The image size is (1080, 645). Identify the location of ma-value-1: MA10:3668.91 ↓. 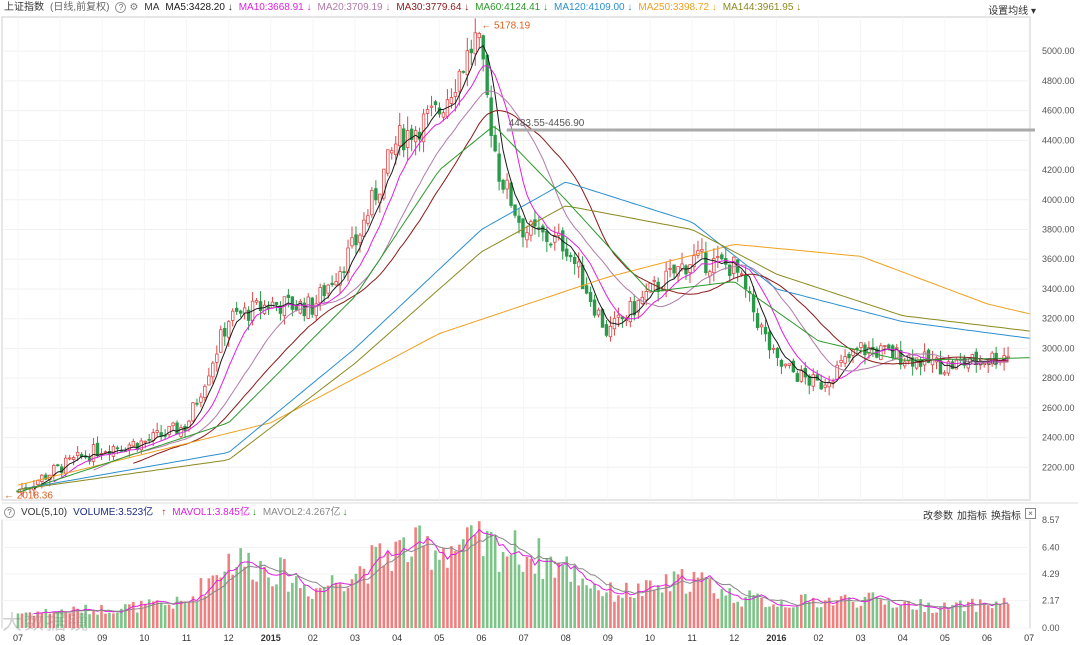
(275, 7).